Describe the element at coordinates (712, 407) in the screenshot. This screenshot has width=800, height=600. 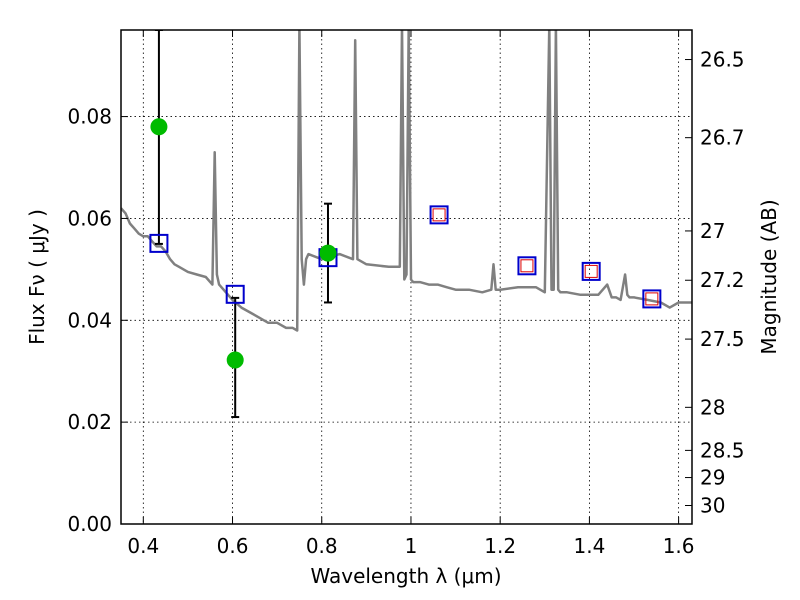
I see `mag-tick-label: 28` at that location.